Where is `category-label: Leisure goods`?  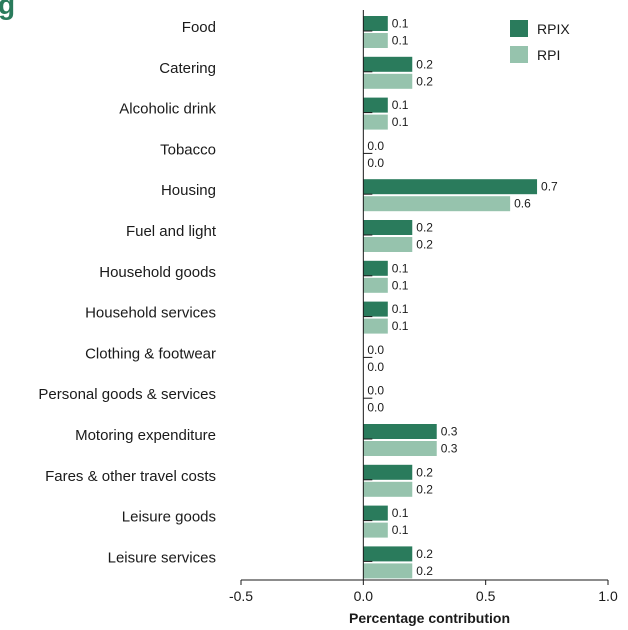
category-label: Leisure goods is located at coordinates (169, 517).